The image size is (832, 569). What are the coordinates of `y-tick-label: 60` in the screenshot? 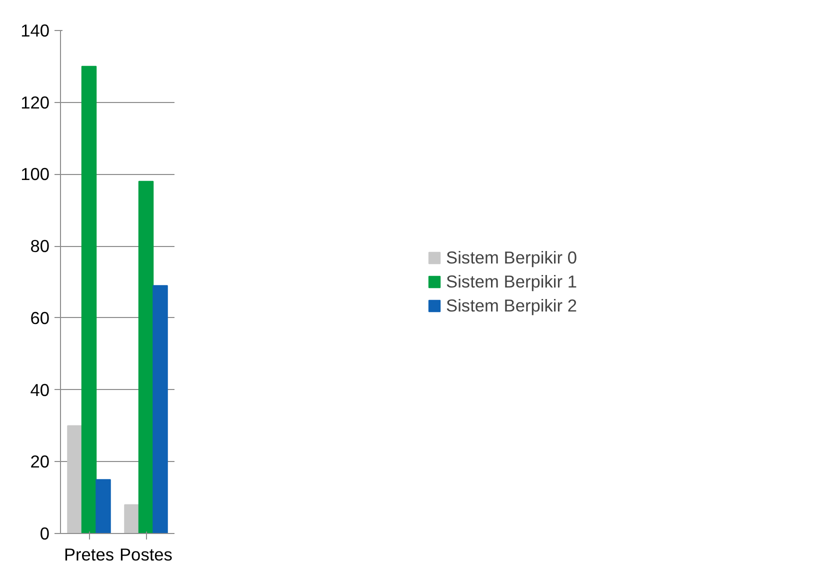 It's located at (40, 318).